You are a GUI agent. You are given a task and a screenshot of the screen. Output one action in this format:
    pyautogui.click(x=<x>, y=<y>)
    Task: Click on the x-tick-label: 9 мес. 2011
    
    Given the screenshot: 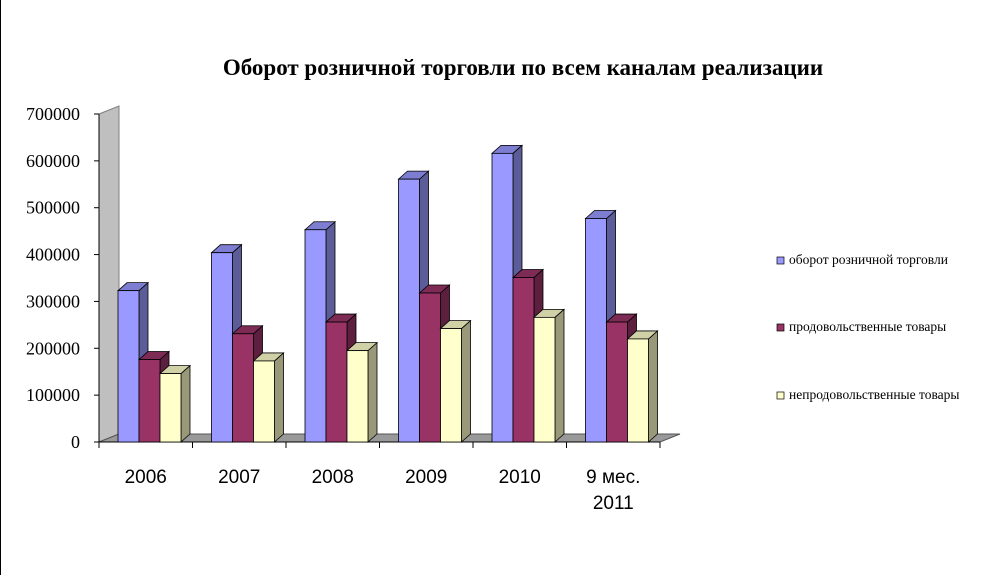 What is the action you would take?
    pyautogui.click(x=613, y=490)
    